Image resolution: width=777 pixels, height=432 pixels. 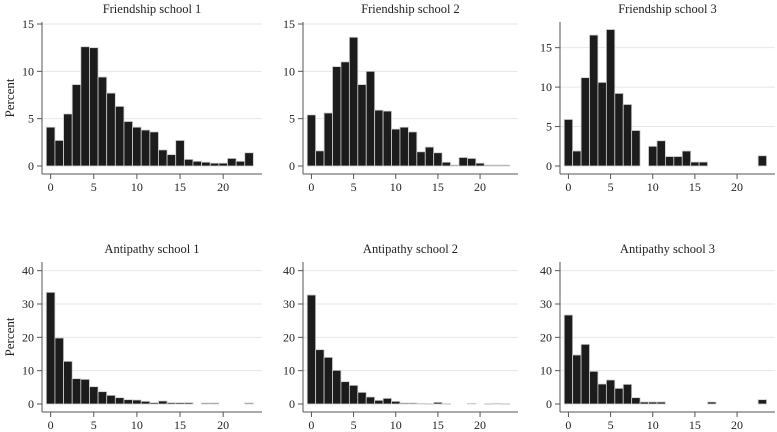 I want to click on panel-6: Antipathy school 3 0 10 20 30 40 0 5 10 15 20, so click(x=657, y=337).